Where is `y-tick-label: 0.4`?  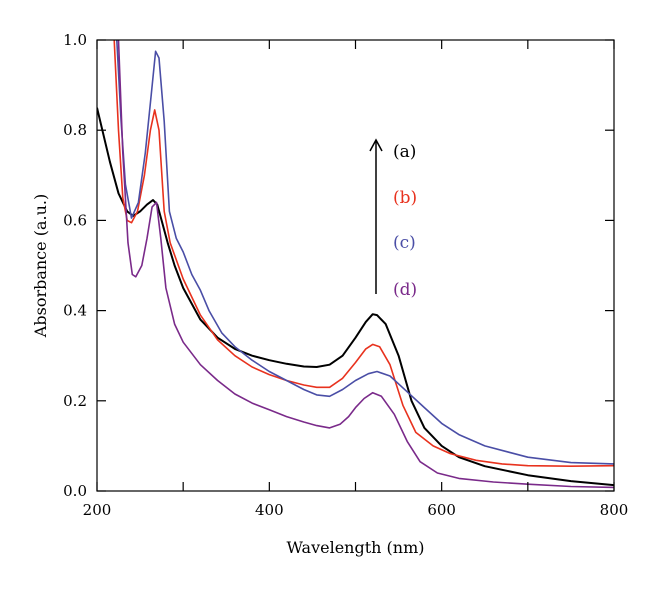 y-tick-label: 0.4 is located at coordinates (75, 311).